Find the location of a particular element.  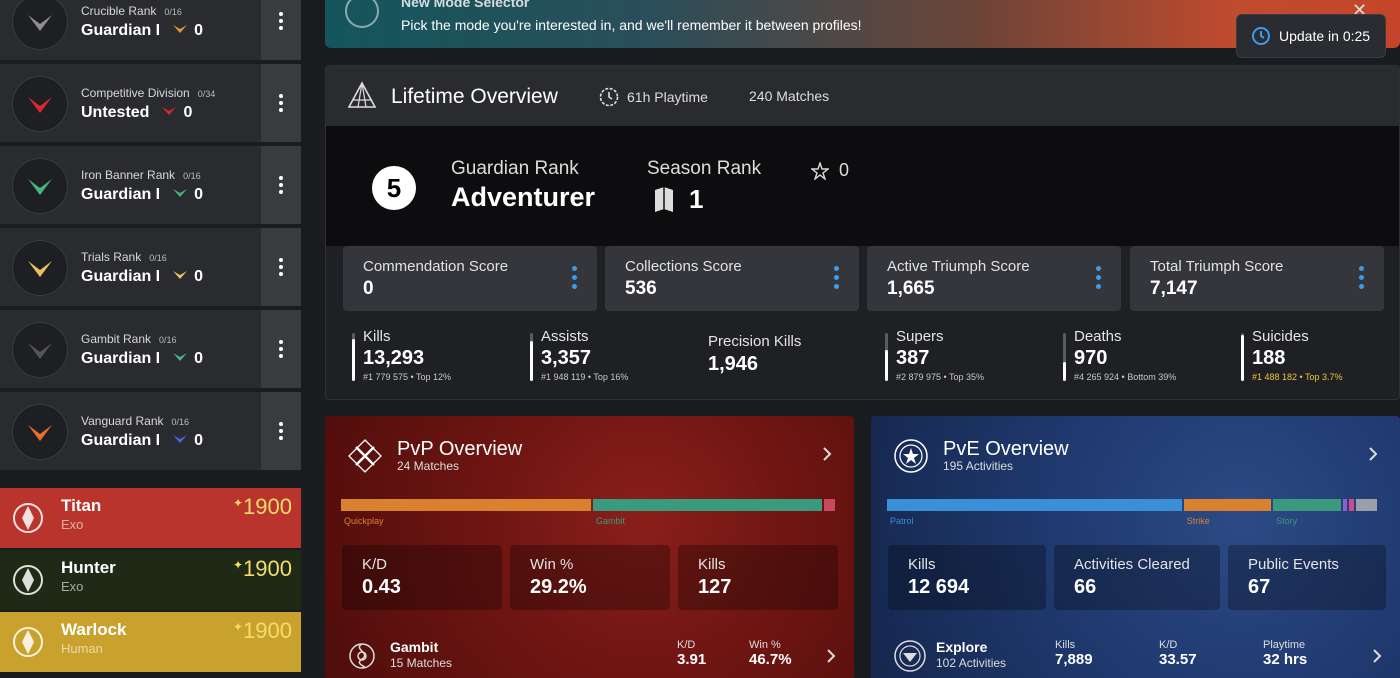

rank-title-text: Crucible Rank is located at coordinates (119, 11).